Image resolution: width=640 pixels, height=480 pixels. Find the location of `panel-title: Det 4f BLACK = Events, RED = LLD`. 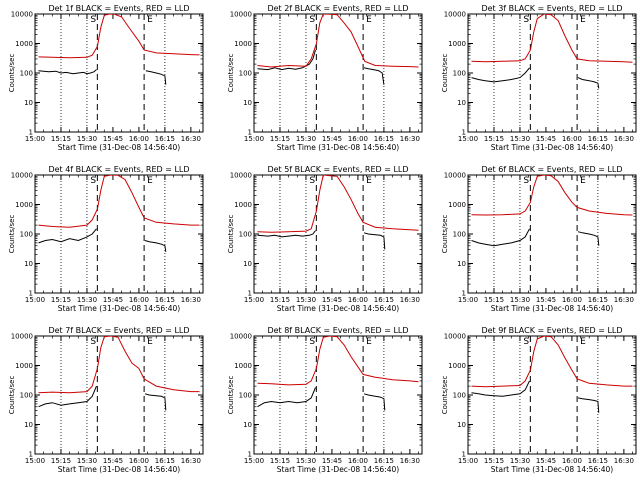

panel-title: Det 4f BLACK = Events, RED = LLD is located at coordinates (118, 169).